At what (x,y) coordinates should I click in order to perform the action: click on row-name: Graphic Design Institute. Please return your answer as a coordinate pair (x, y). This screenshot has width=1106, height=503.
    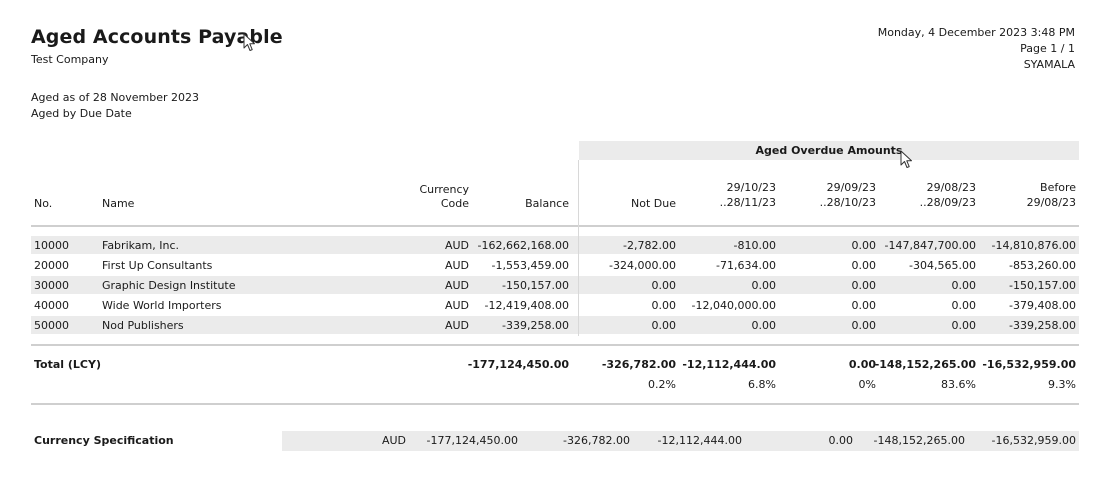
    Looking at the image, I should click on (169, 285).